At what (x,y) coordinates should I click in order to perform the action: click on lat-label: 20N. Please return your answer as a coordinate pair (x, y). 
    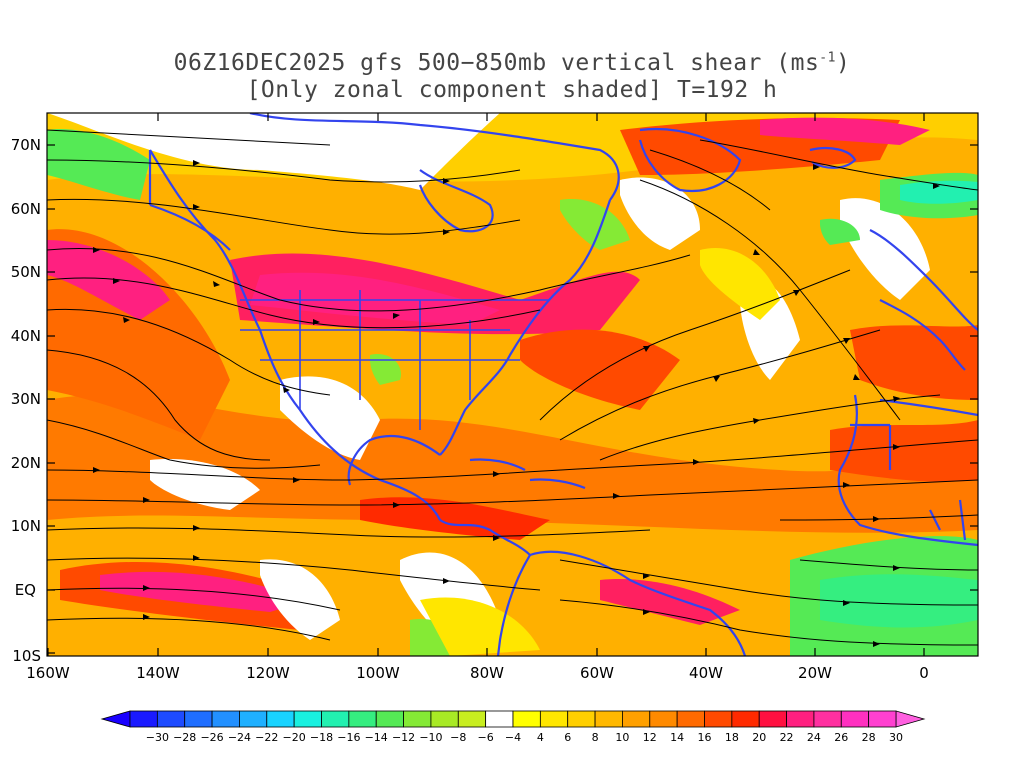
    Looking at the image, I should click on (26, 463).